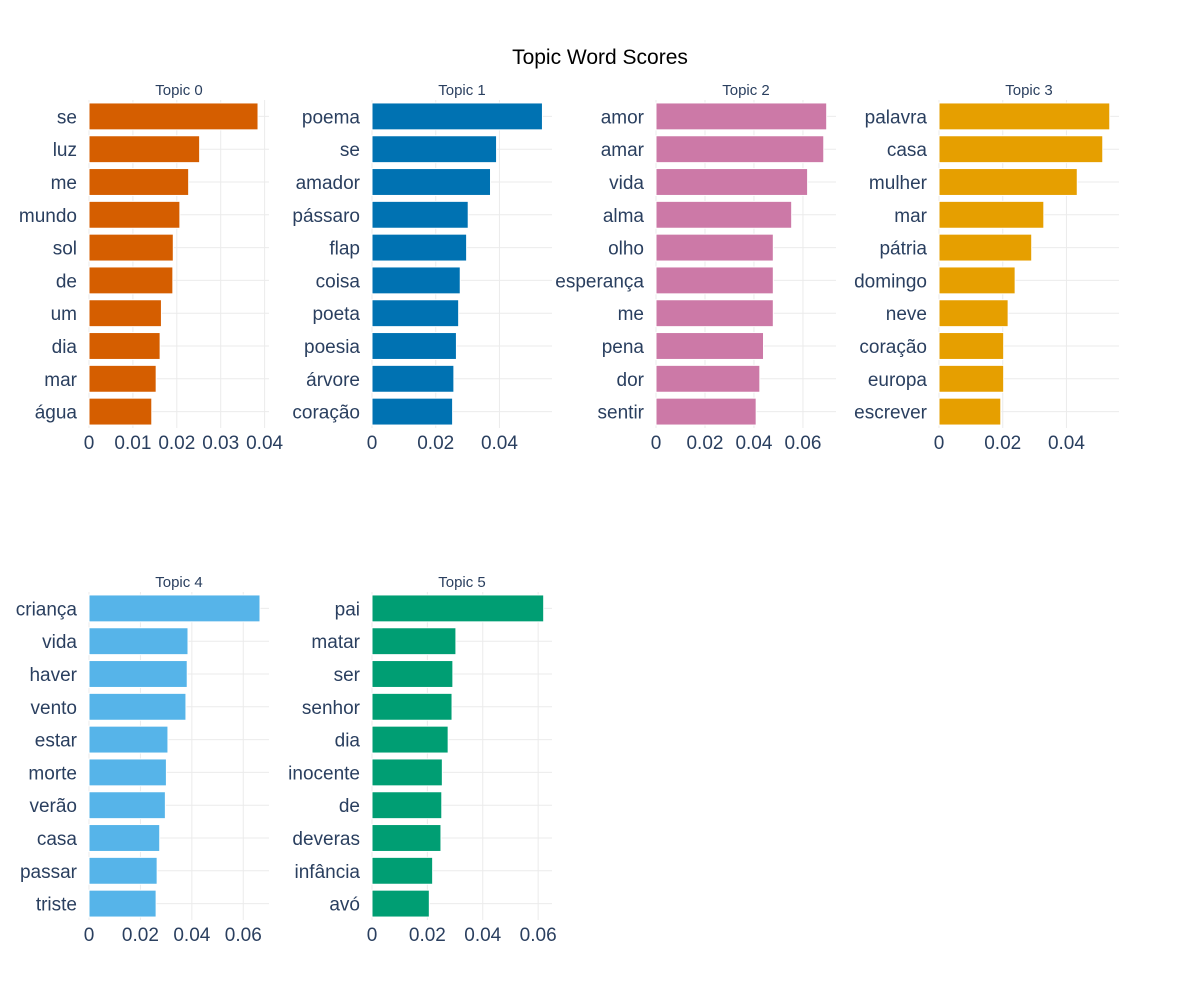 This screenshot has height=1000, width=1200. What do you see at coordinates (599, 281) in the screenshot?
I see `y-tick-label: esperança` at bounding box center [599, 281].